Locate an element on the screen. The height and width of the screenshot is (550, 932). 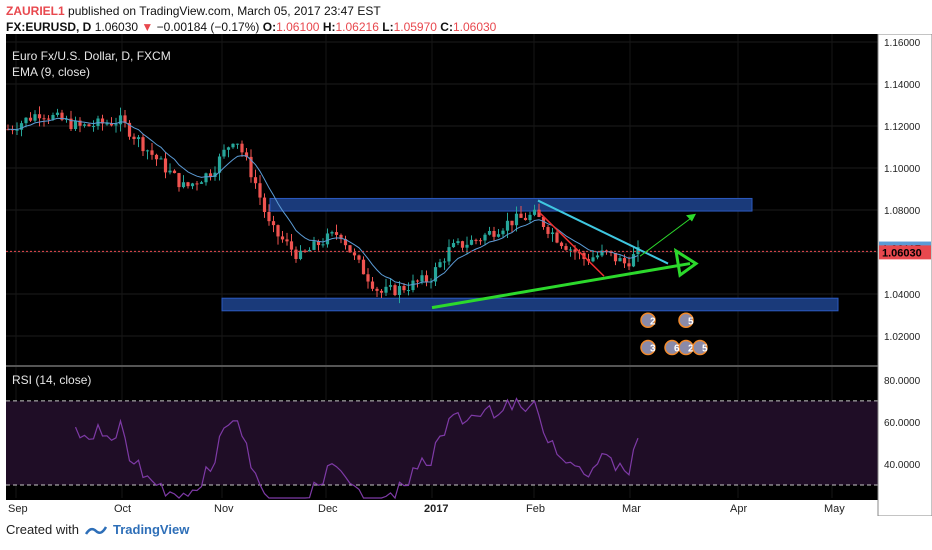
time-axis-bg is located at coordinates (442, 508).